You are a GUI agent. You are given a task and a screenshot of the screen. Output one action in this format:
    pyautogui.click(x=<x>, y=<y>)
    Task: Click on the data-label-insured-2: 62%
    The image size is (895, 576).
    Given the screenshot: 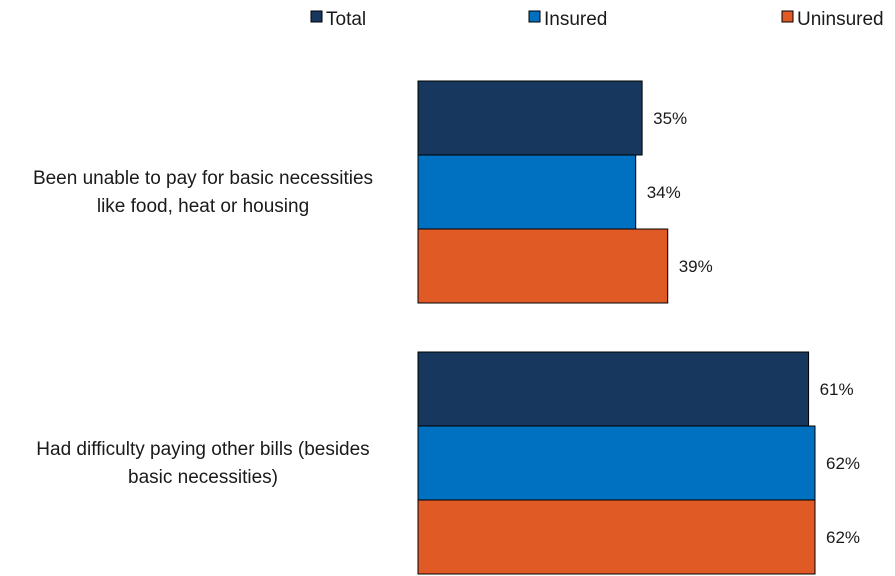 What is the action you would take?
    pyautogui.click(x=843, y=463)
    